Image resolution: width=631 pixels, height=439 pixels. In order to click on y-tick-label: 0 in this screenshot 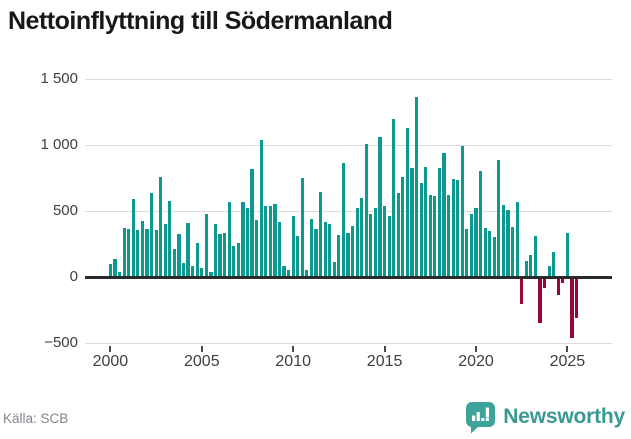, I will do `click(73, 276)`.